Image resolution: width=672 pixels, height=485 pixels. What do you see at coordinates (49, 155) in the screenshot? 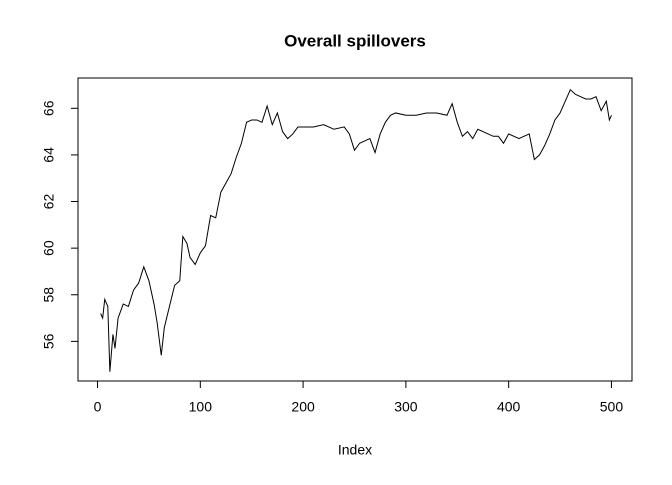
I see `y-tick-label: 64` at bounding box center [49, 155].